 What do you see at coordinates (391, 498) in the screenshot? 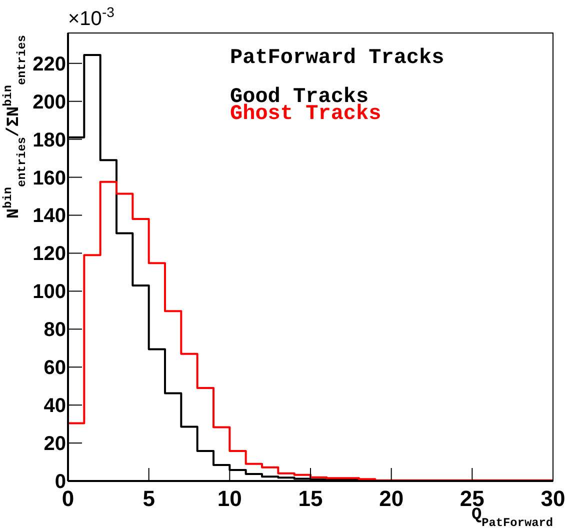
I see `x-tick-label: 20` at bounding box center [391, 498].